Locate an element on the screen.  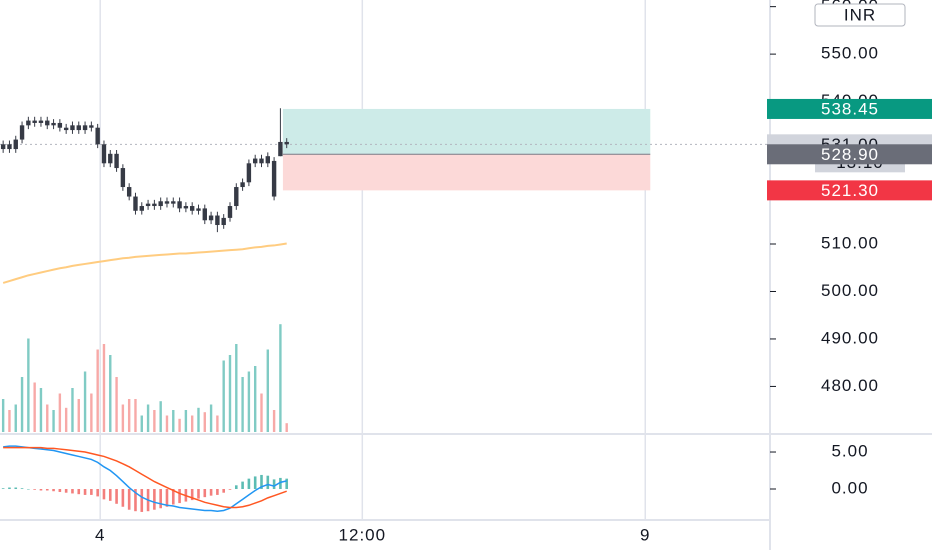
price-level-label: 521.30 is located at coordinates (850, 190).